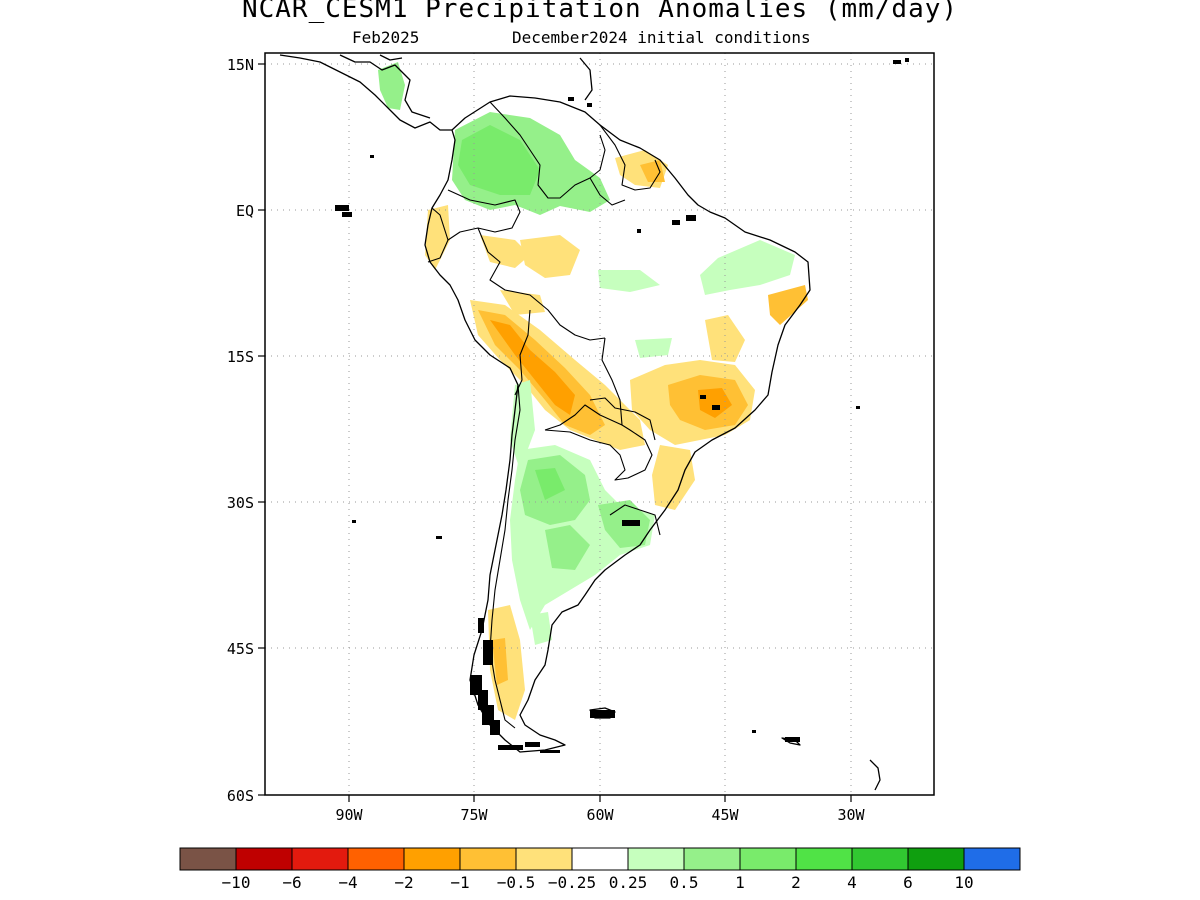 The image size is (1200, 900). Describe the element at coordinates (391, 86) in the screenshot. I see `anomaly-wet-central-america` at that location.